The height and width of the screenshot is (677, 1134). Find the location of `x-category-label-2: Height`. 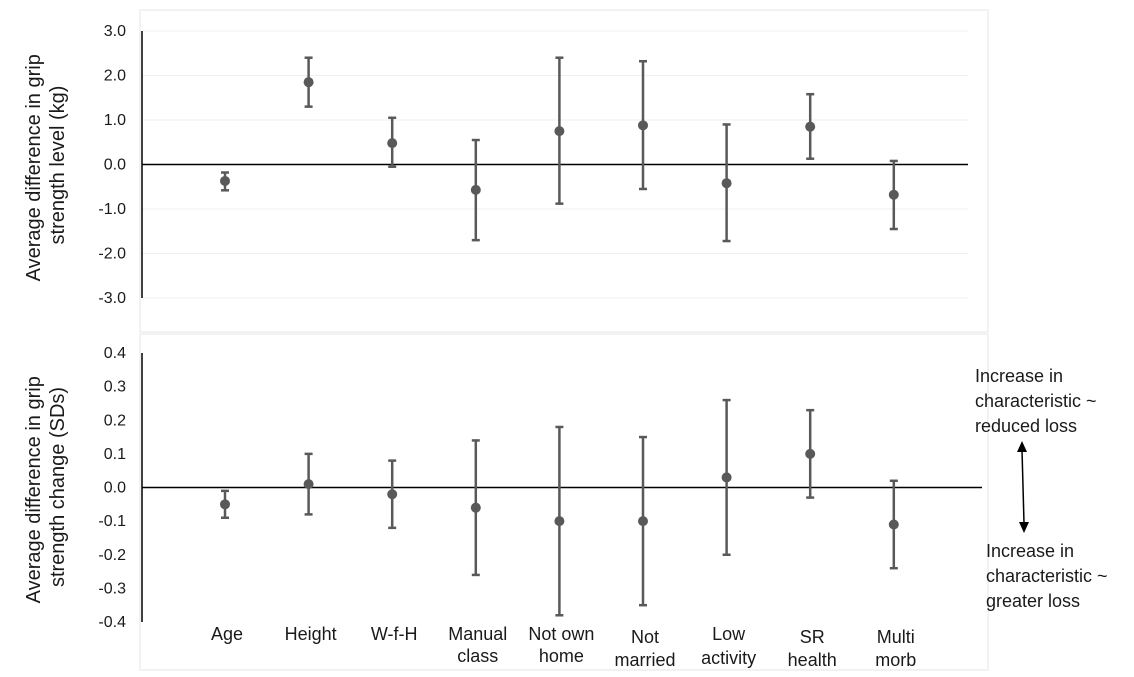

x-category-label-2: Height is located at coordinates (311, 634).